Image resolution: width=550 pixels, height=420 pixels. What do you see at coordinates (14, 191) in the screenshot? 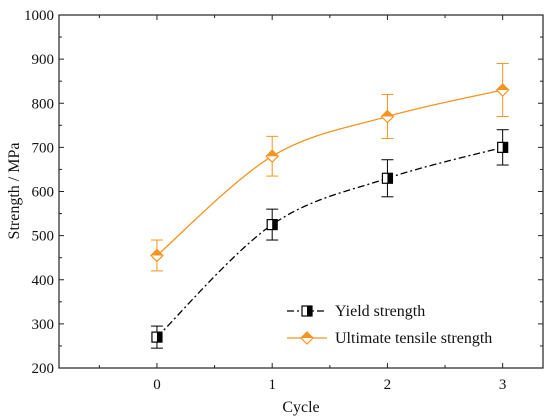
I see `y-axis-label: Strength / MPa` at bounding box center [14, 191].